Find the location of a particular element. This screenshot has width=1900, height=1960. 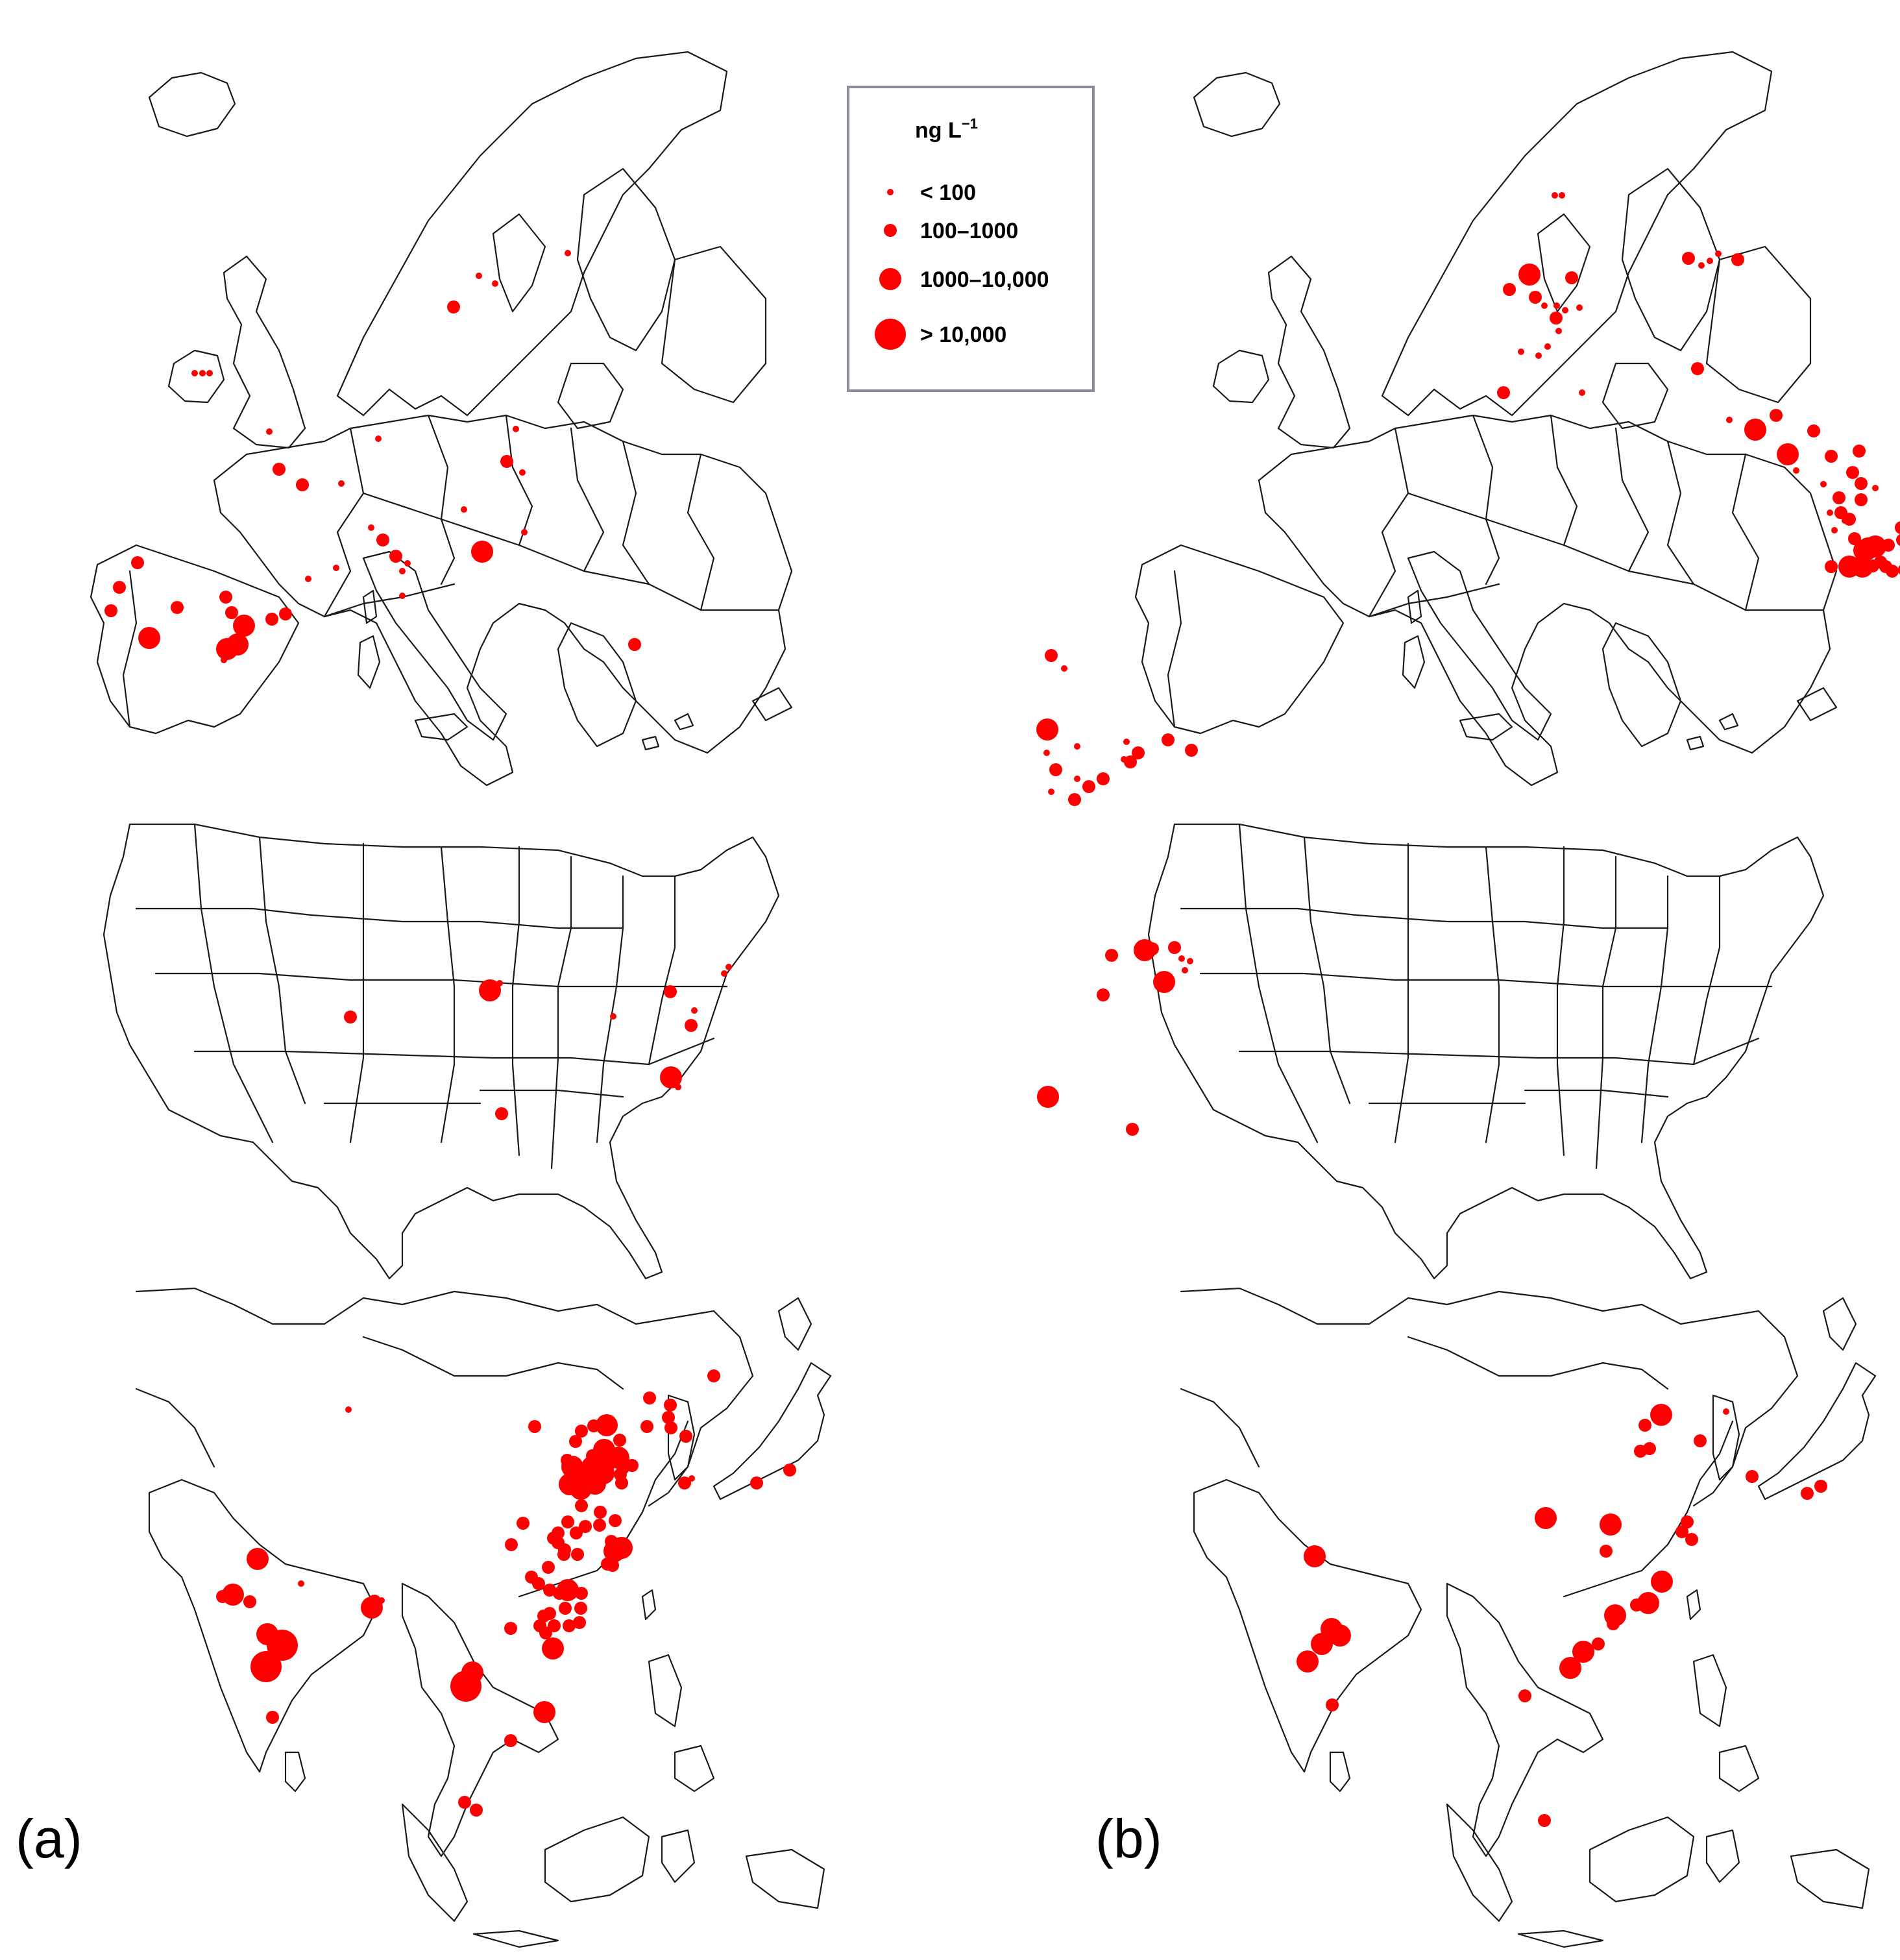

legend-label-1000-10000: 1000–10,000 is located at coordinates (985, 279).